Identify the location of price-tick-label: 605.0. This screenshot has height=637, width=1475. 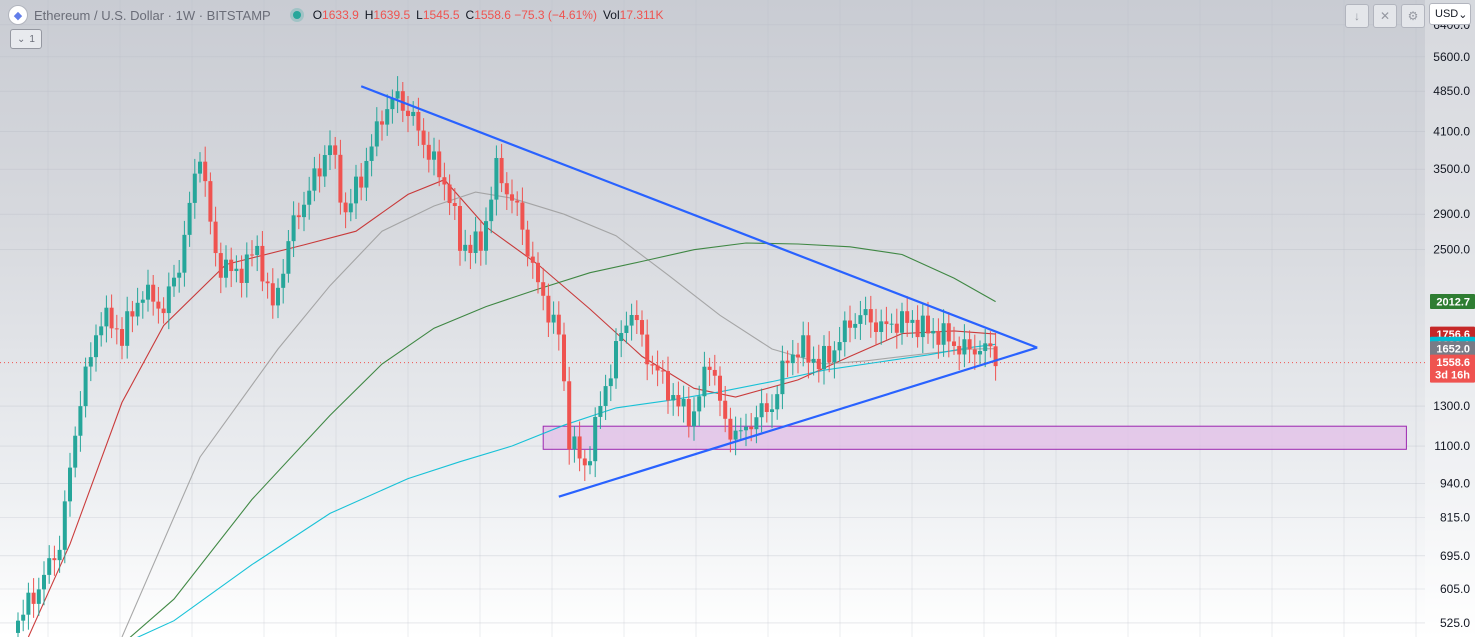
(1455, 589).